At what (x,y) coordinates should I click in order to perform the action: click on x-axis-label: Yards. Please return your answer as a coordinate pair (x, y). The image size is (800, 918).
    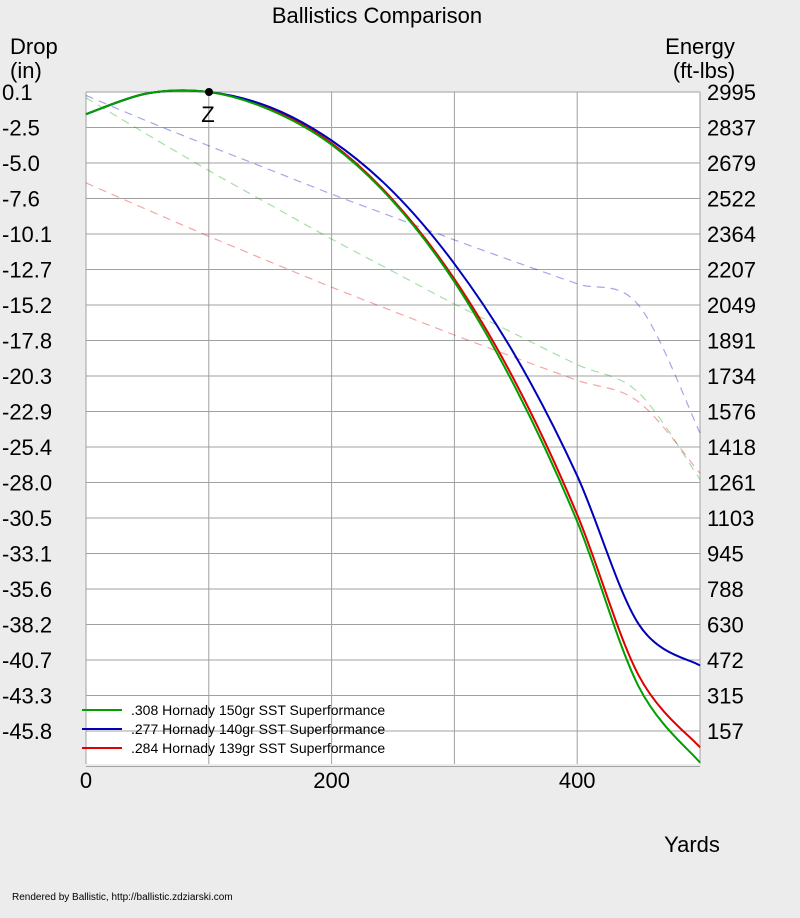
    Looking at the image, I should click on (692, 844).